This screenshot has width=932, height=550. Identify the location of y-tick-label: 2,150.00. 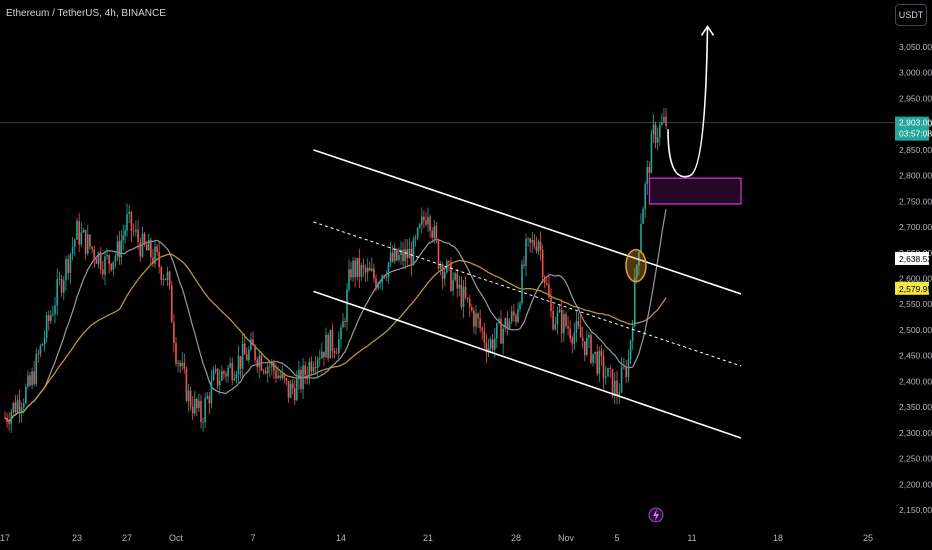
(915, 510).